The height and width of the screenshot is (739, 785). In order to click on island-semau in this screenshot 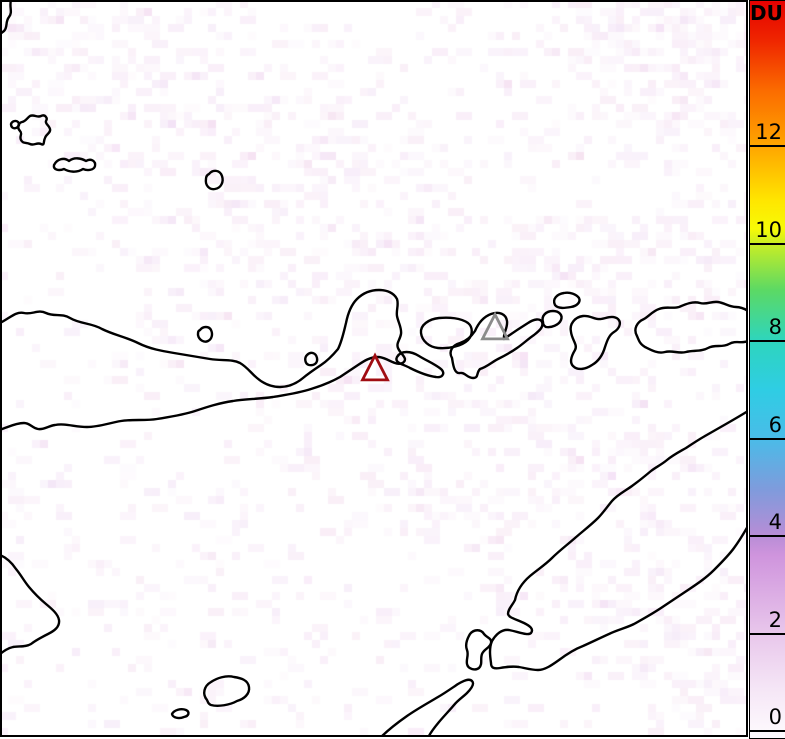, I will do `click(479, 650)`.